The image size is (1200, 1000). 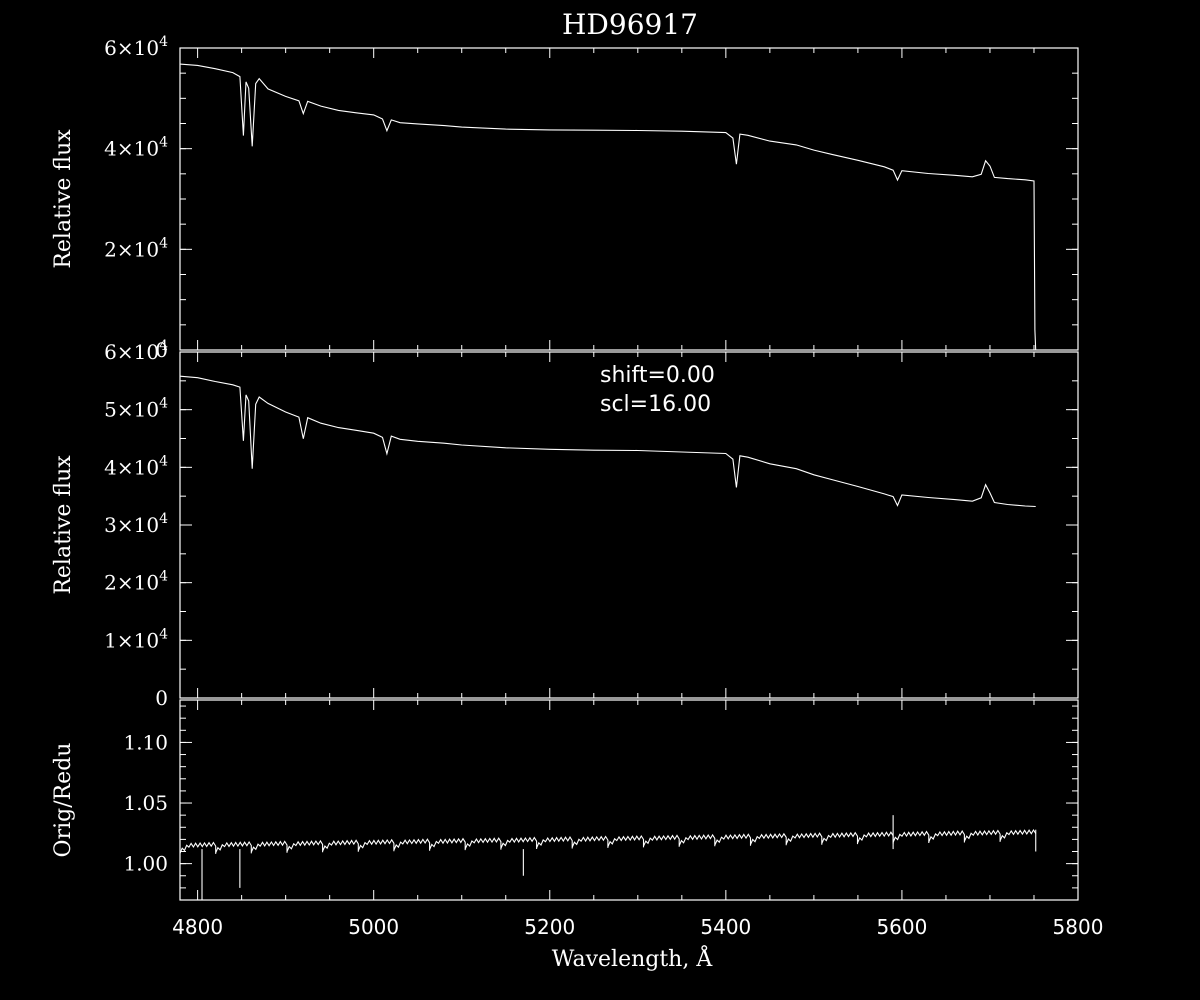 I want to click on y-tick-label-top: 2×10⁴, so click(x=136, y=248).